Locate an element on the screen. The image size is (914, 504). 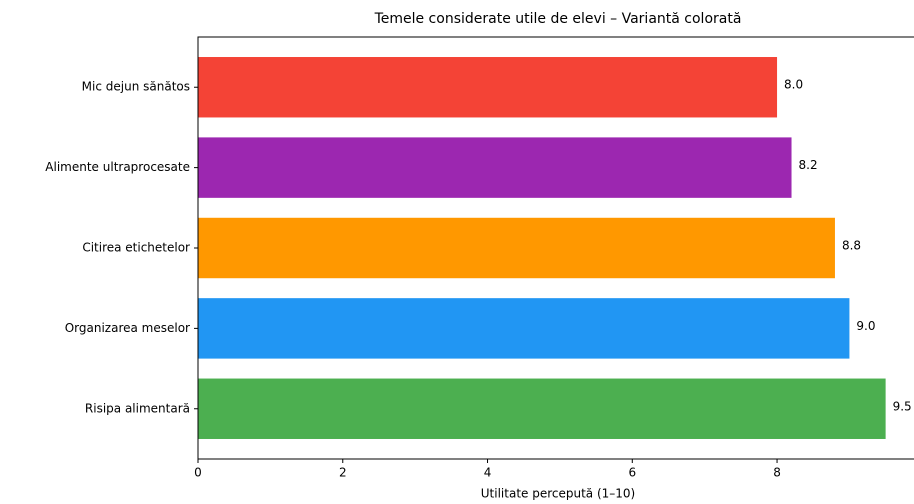
x-tick-label: 2 is located at coordinates (343, 473).